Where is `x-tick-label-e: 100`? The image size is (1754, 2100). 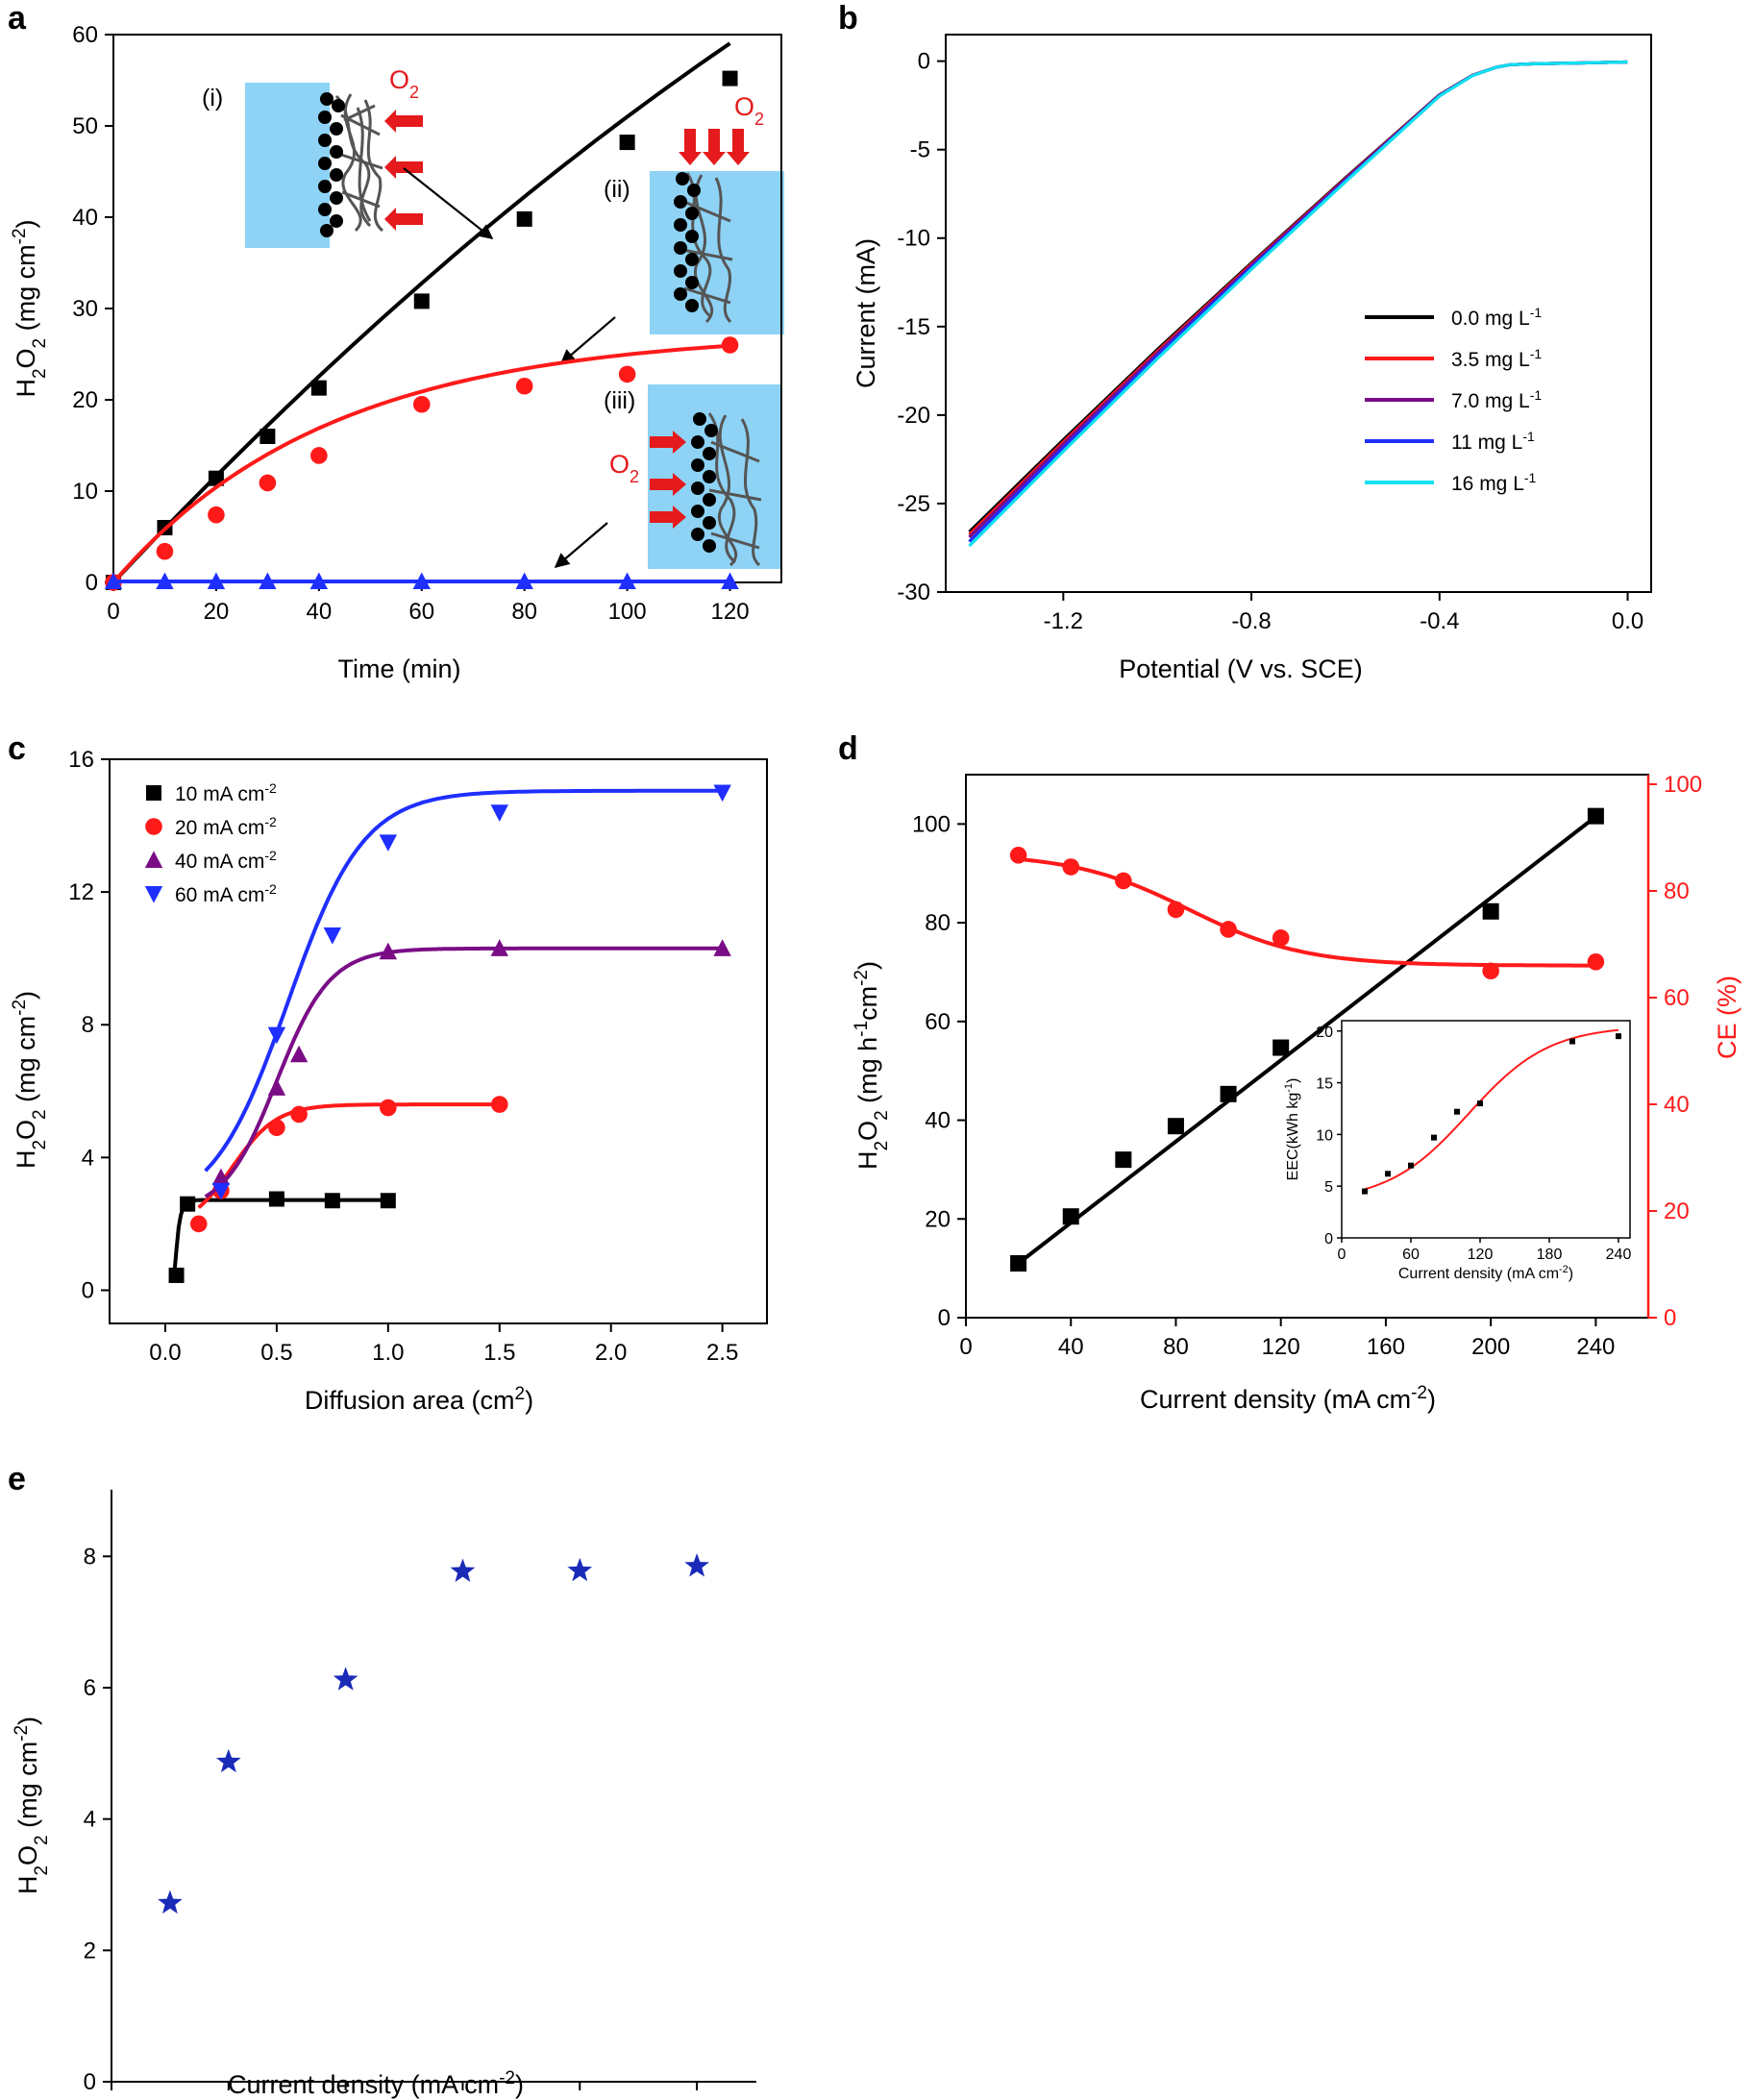
x-tick-label-e: 100 is located at coordinates (697, 2099).